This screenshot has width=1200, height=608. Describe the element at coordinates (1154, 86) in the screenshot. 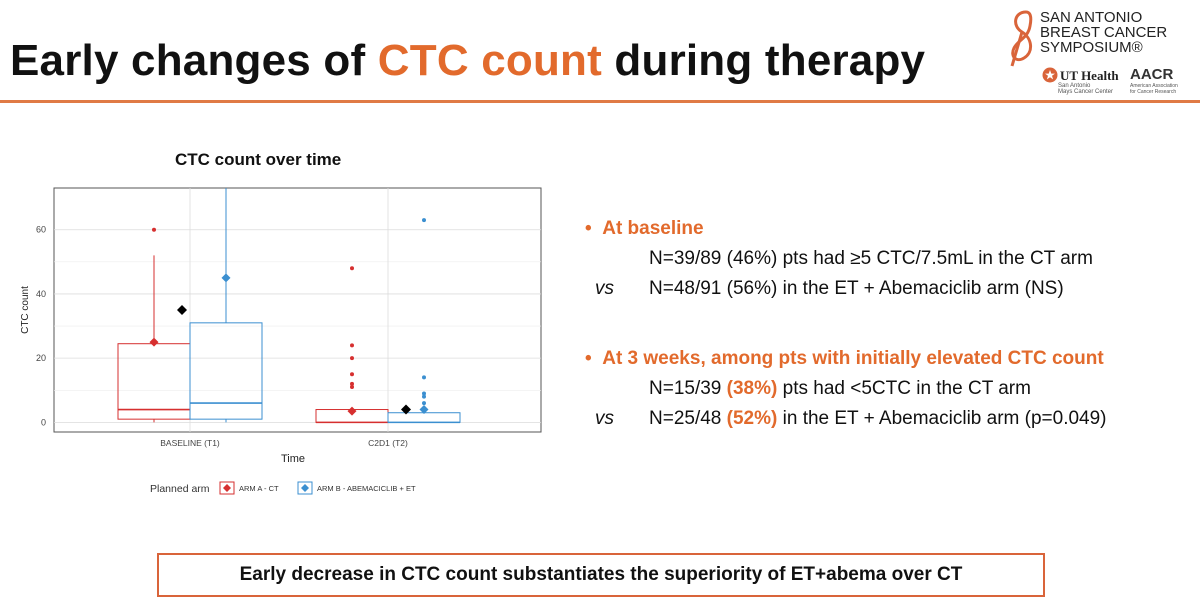

I see `aacr-sub-1: American Association` at that location.